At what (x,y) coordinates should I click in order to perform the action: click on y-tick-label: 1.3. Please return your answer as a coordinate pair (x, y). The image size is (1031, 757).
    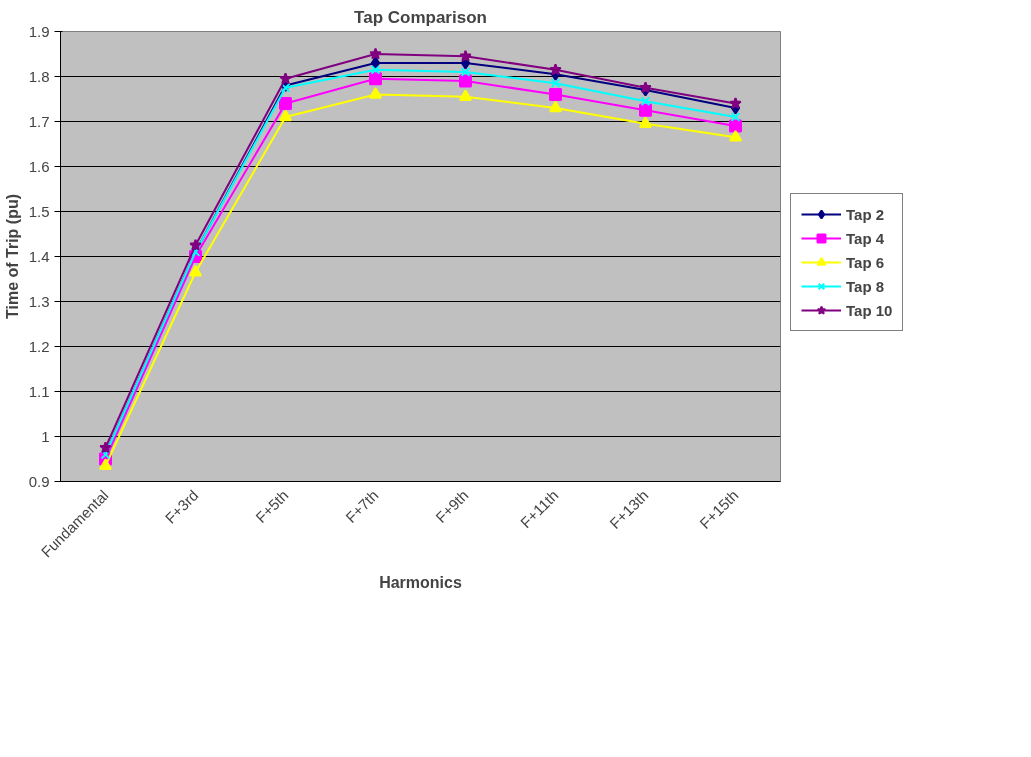
    Looking at the image, I should click on (39, 301).